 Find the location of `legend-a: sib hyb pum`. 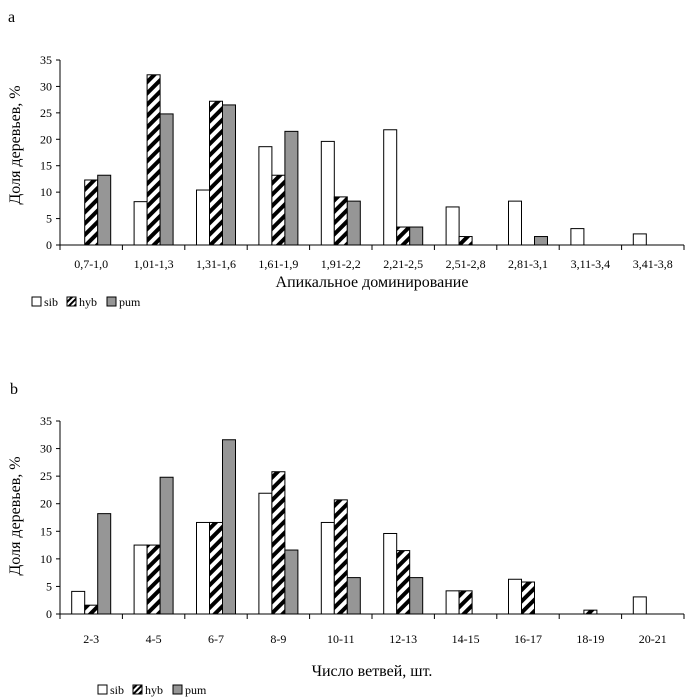

legend-a: sib hyb pum is located at coordinates (86, 302).